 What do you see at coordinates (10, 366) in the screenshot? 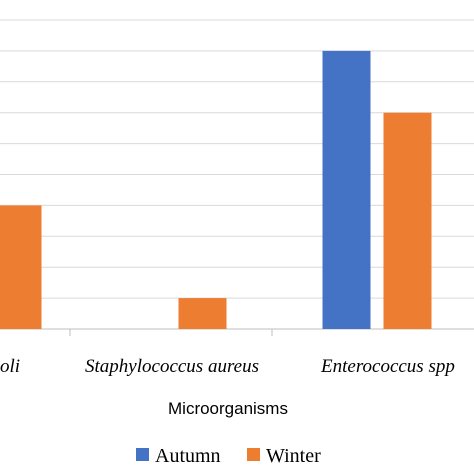
I see `category-label-0: oli` at bounding box center [10, 366].